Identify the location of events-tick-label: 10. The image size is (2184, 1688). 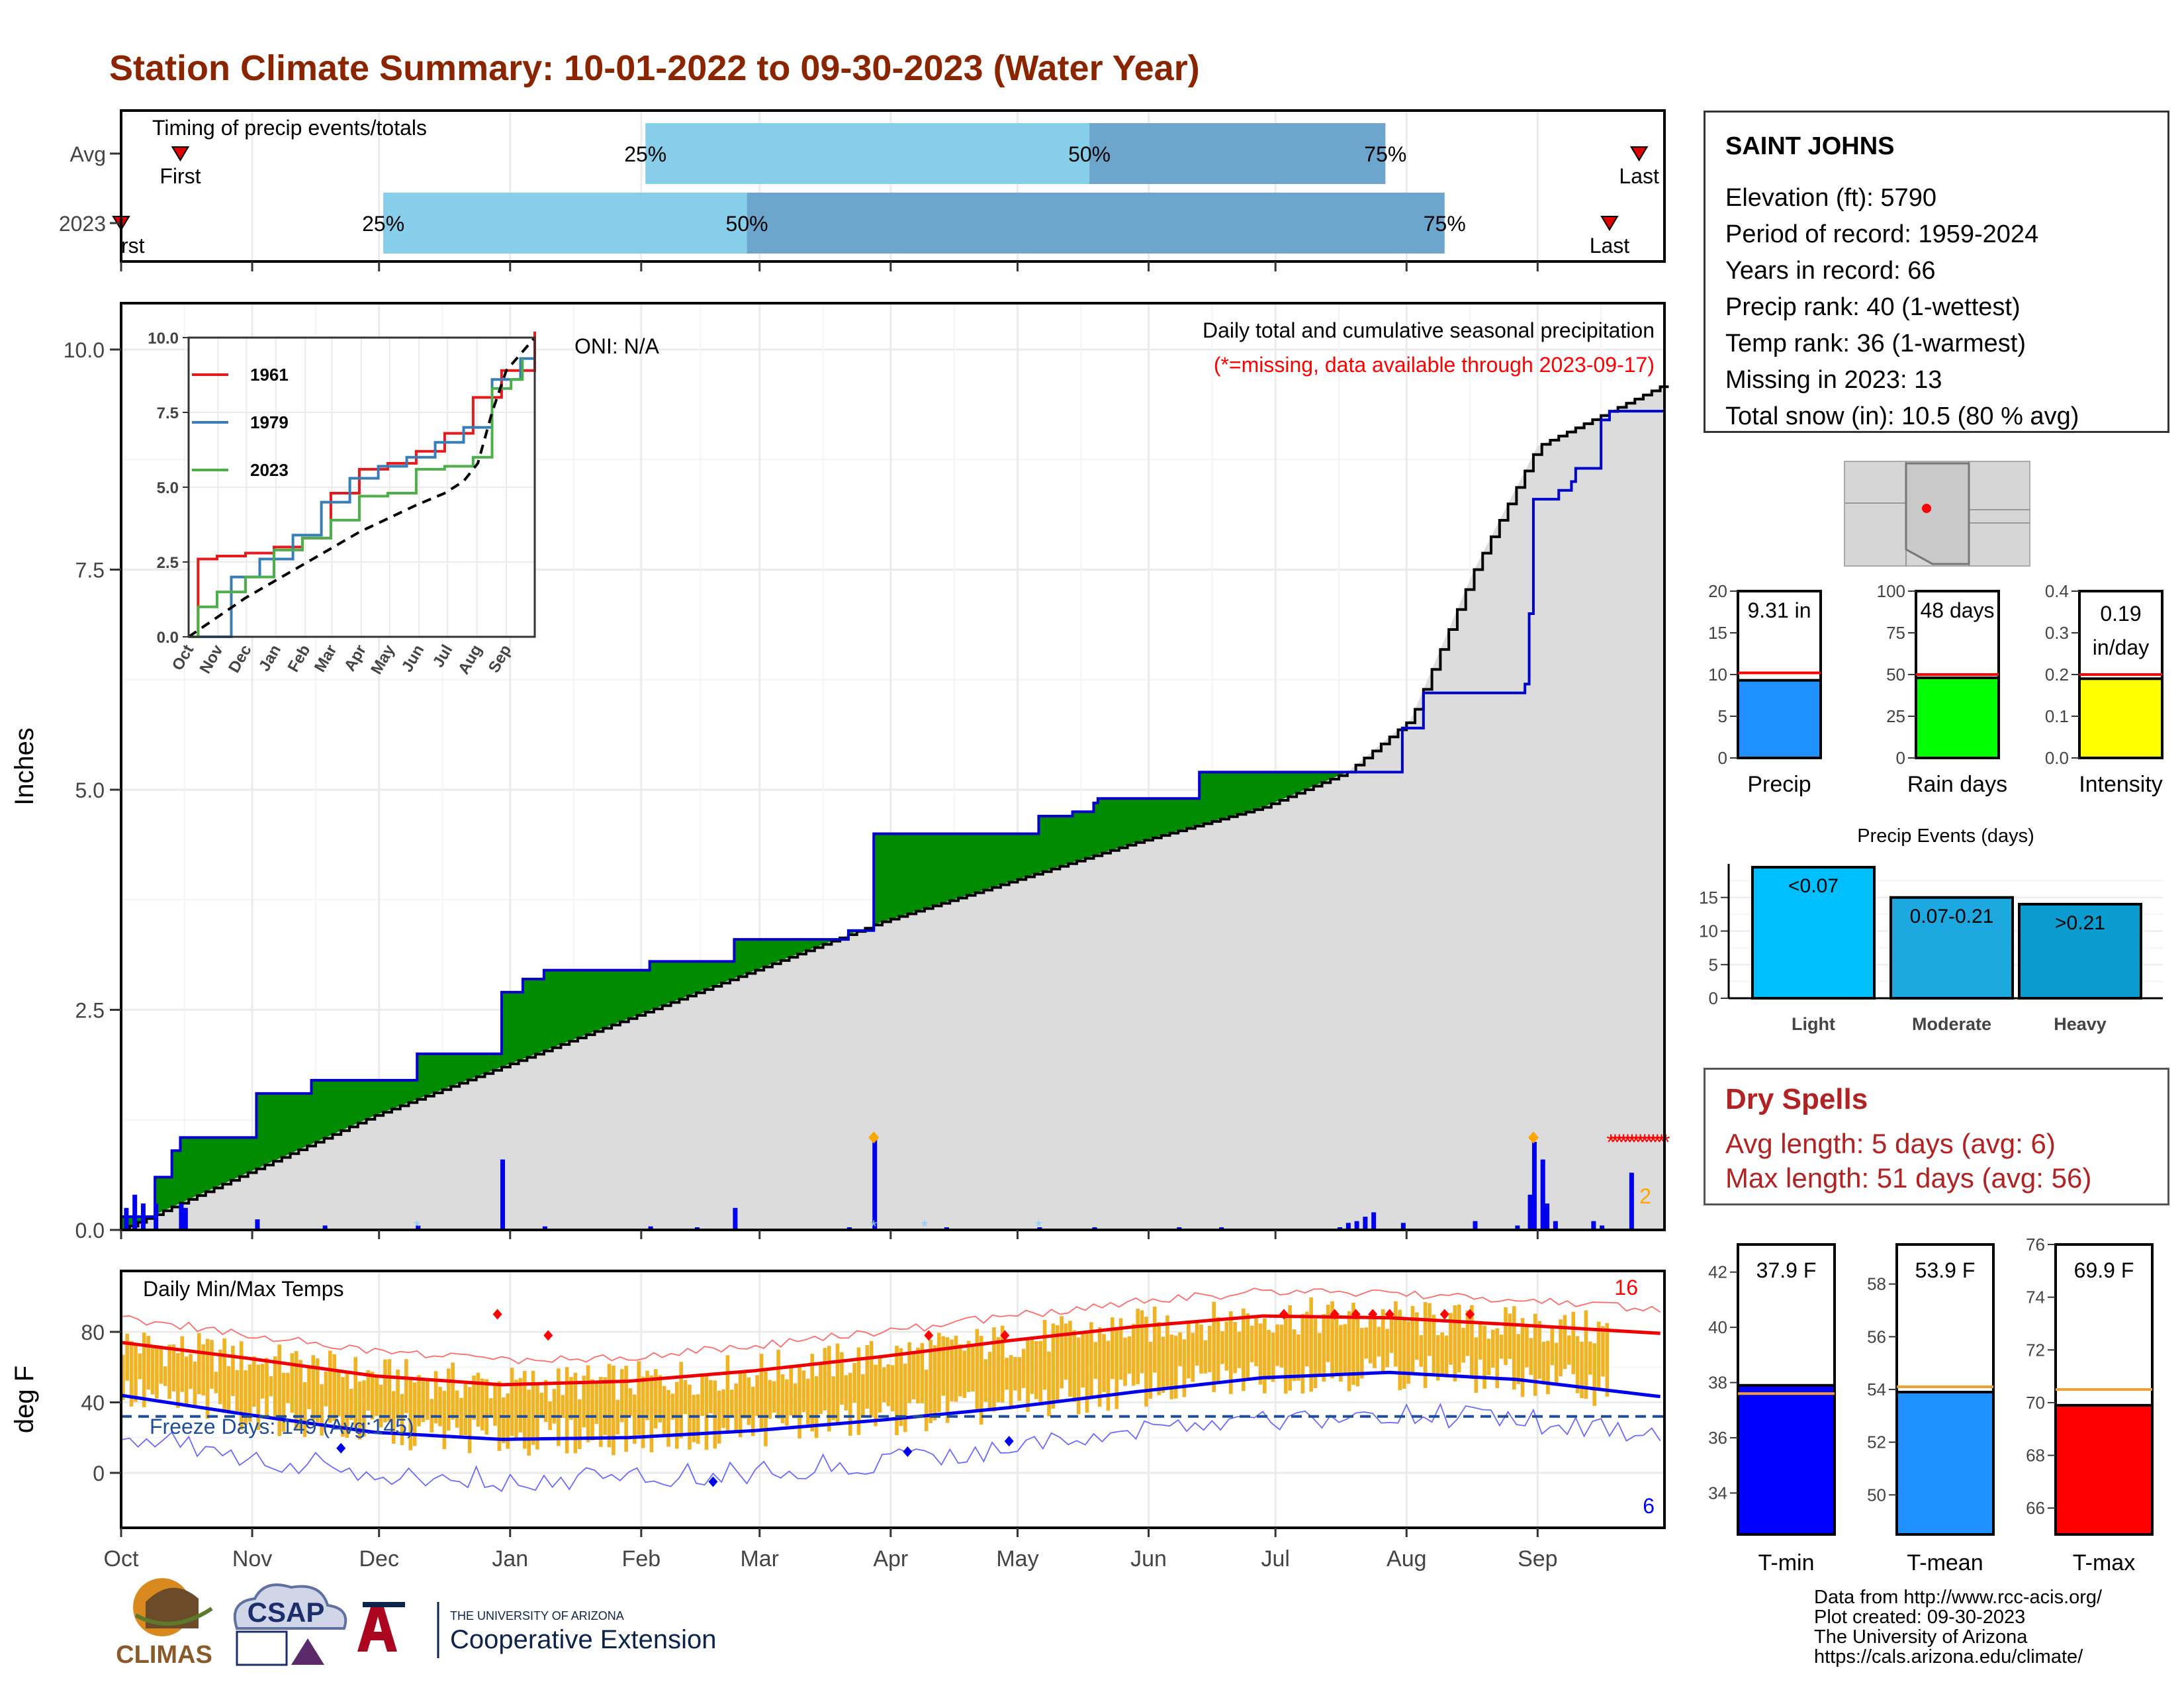
(1709, 931).